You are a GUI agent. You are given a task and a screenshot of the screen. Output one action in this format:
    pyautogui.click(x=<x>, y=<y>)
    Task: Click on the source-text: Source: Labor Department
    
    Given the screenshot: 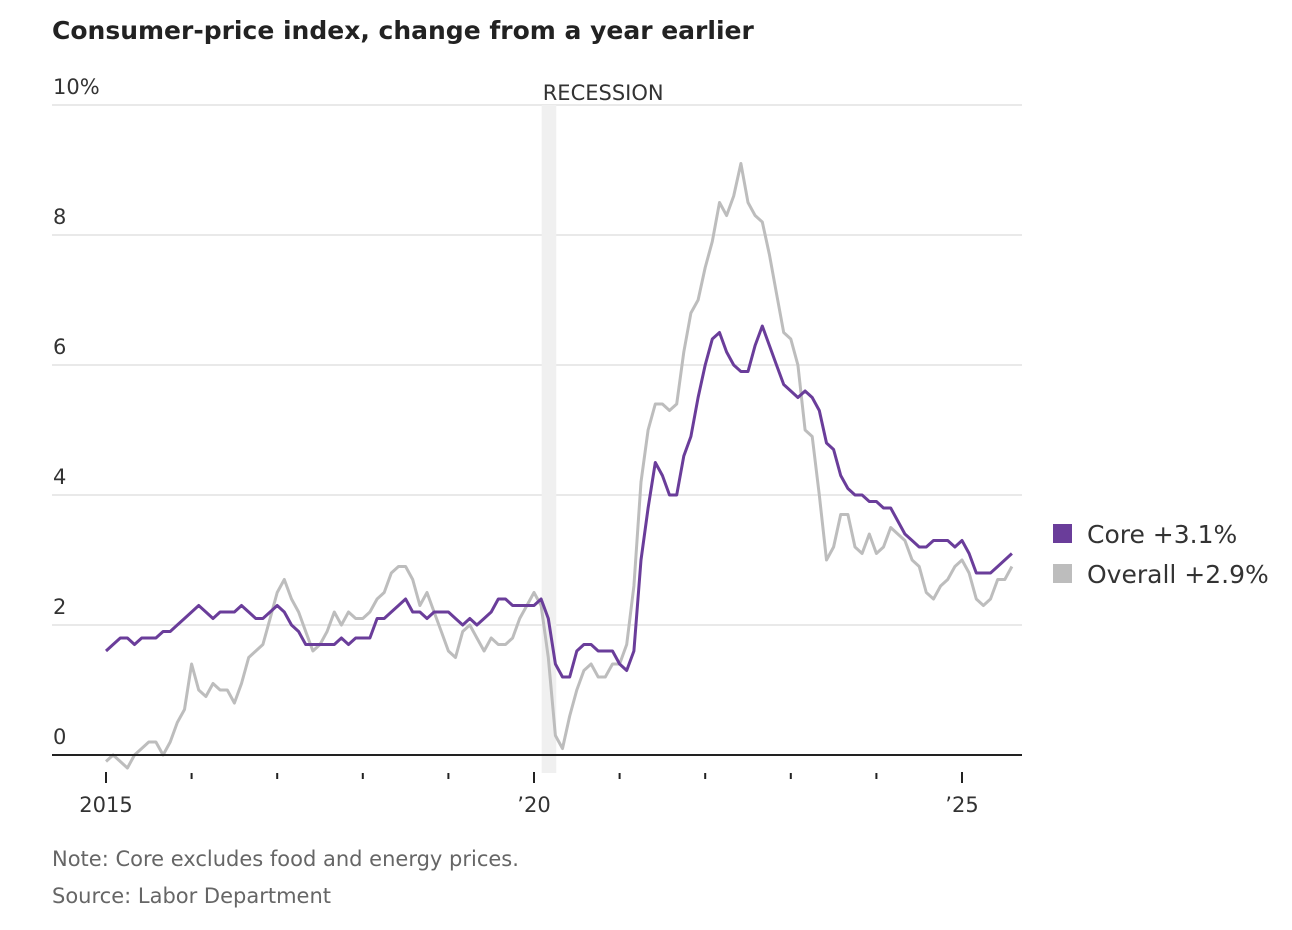 What is the action you would take?
    pyautogui.click(x=191, y=896)
    